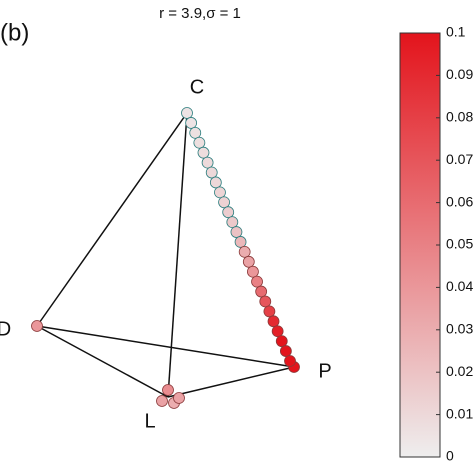  I want to click on colorbar-tick-label: 0.03, so click(459, 329).